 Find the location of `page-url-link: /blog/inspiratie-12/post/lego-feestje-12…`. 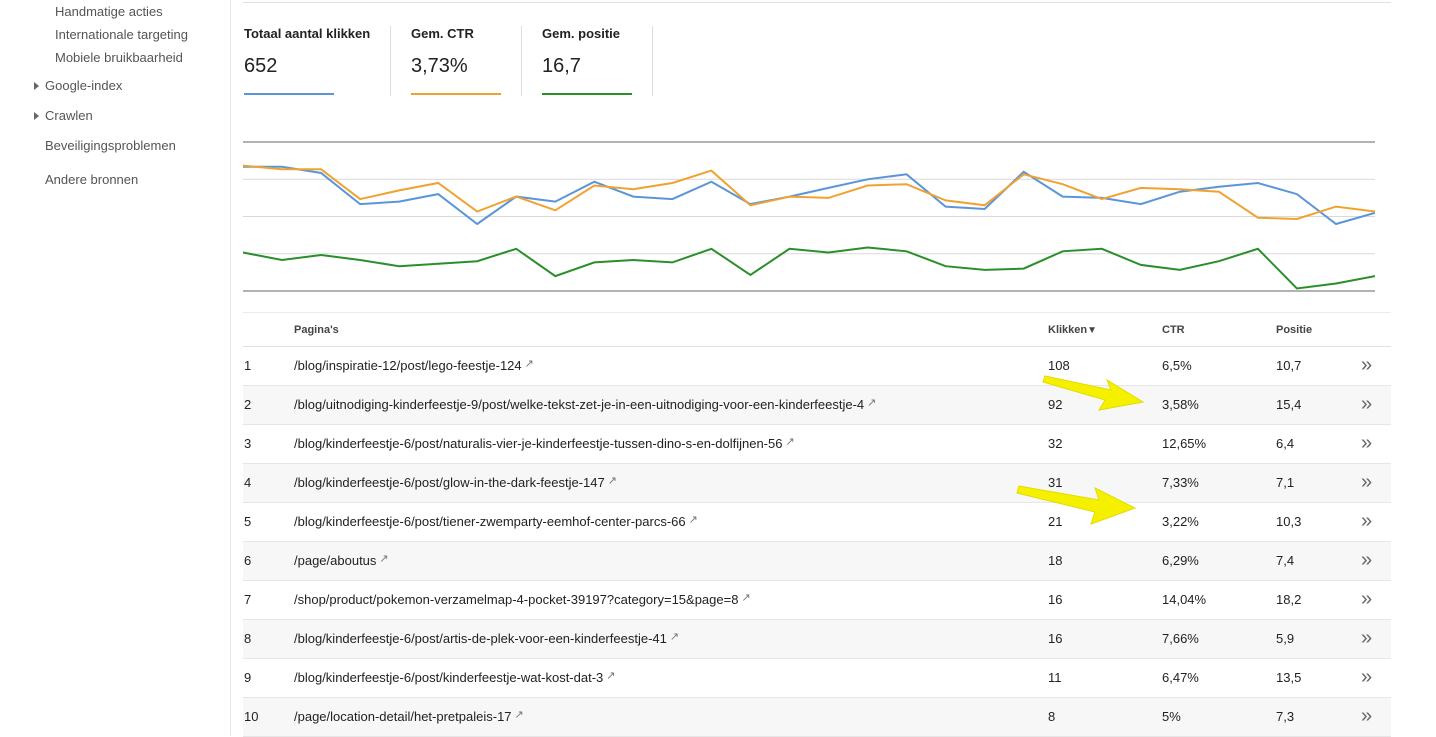

page-url-link: /blog/inspiratie-12/post/lego-feestje-12… is located at coordinates (414, 365).